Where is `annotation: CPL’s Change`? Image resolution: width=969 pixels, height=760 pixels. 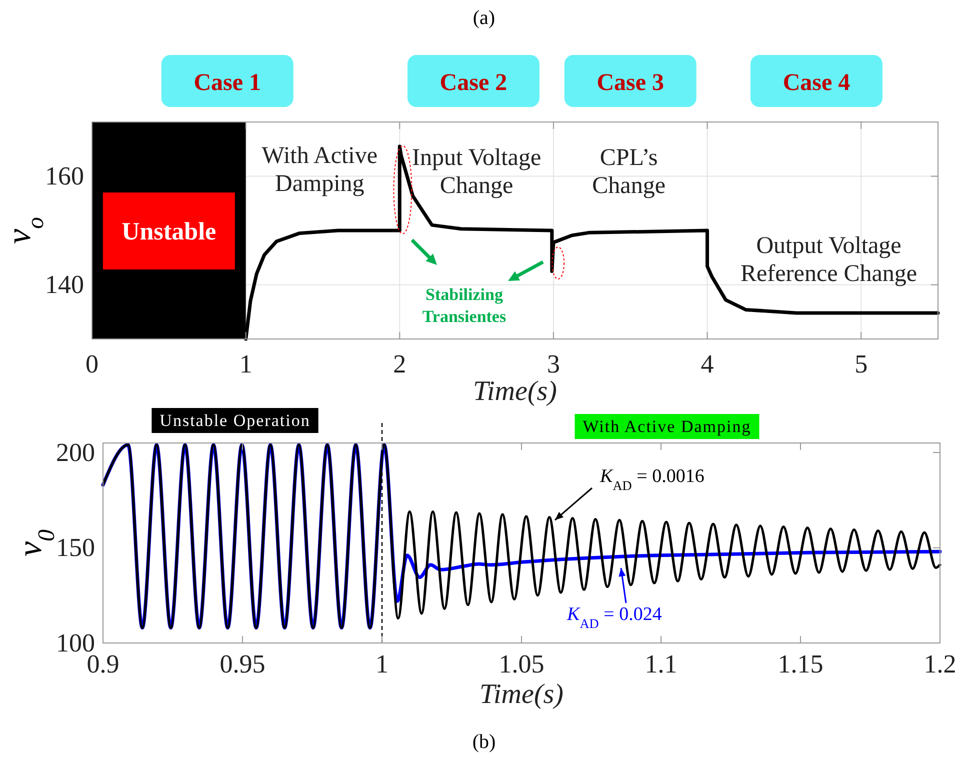 annotation: CPL’s Change is located at coordinates (629, 172).